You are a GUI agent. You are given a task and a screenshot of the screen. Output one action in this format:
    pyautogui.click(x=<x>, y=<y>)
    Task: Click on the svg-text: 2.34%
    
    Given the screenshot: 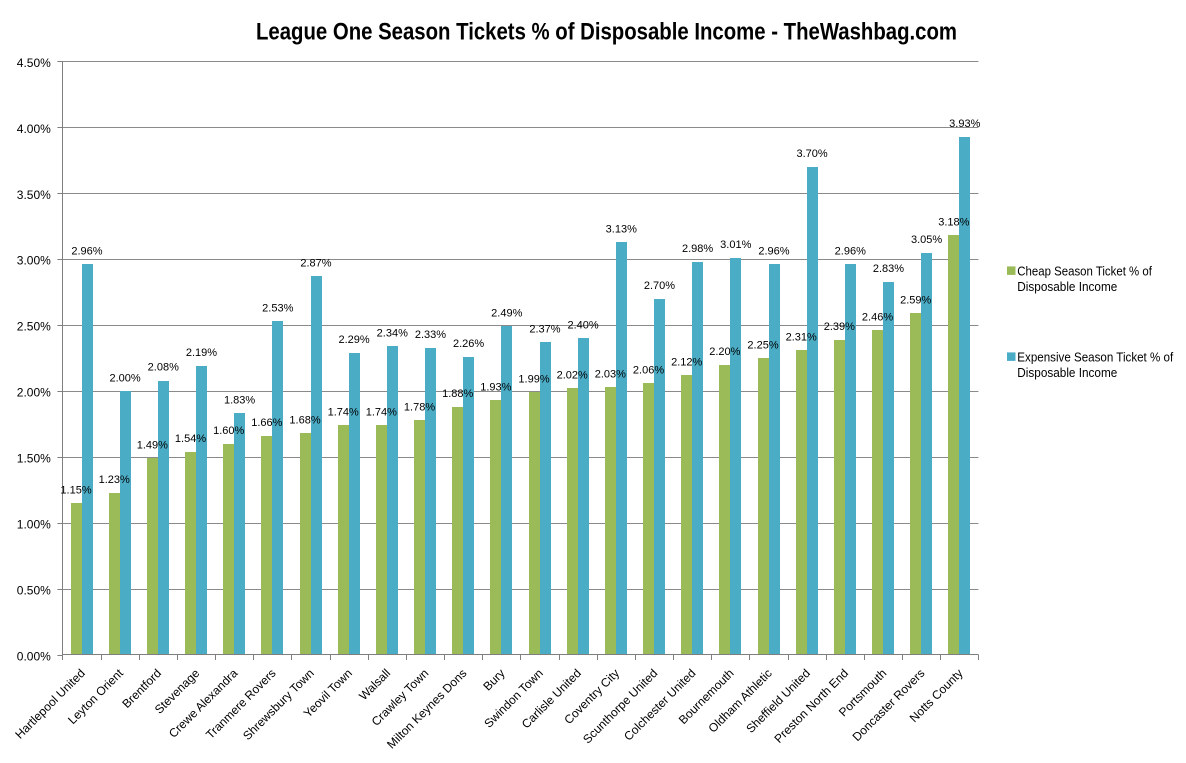 What is the action you would take?
    pyautogui.click(x=392, y=333)
    